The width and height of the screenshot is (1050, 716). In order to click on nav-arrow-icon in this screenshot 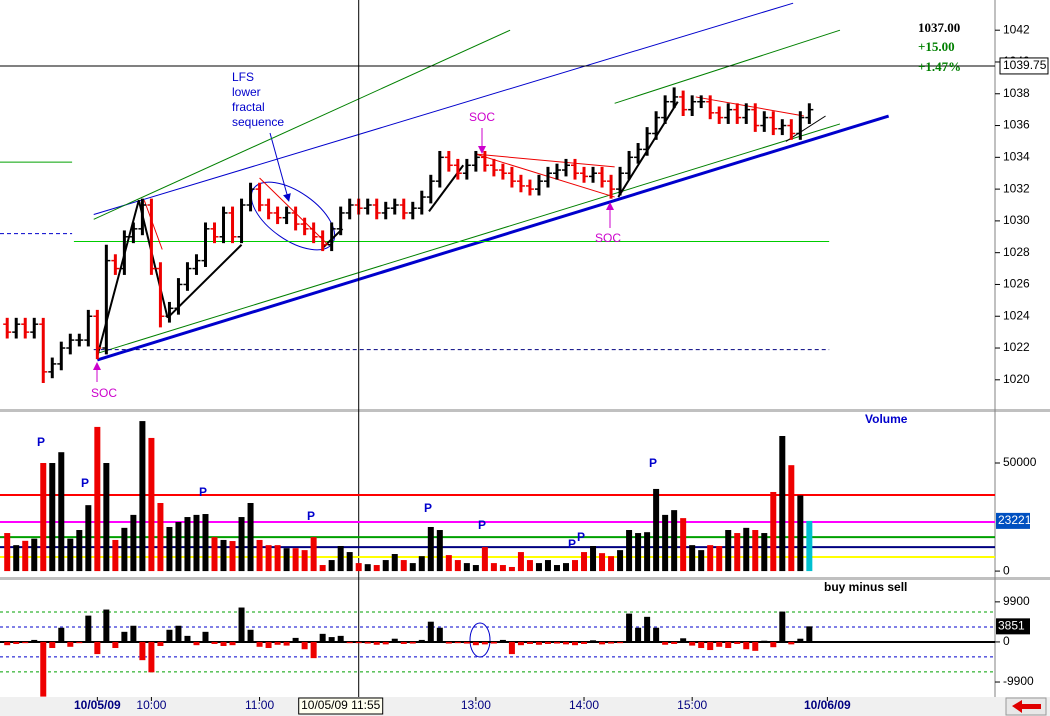, I will do `click(1026, 706)`.